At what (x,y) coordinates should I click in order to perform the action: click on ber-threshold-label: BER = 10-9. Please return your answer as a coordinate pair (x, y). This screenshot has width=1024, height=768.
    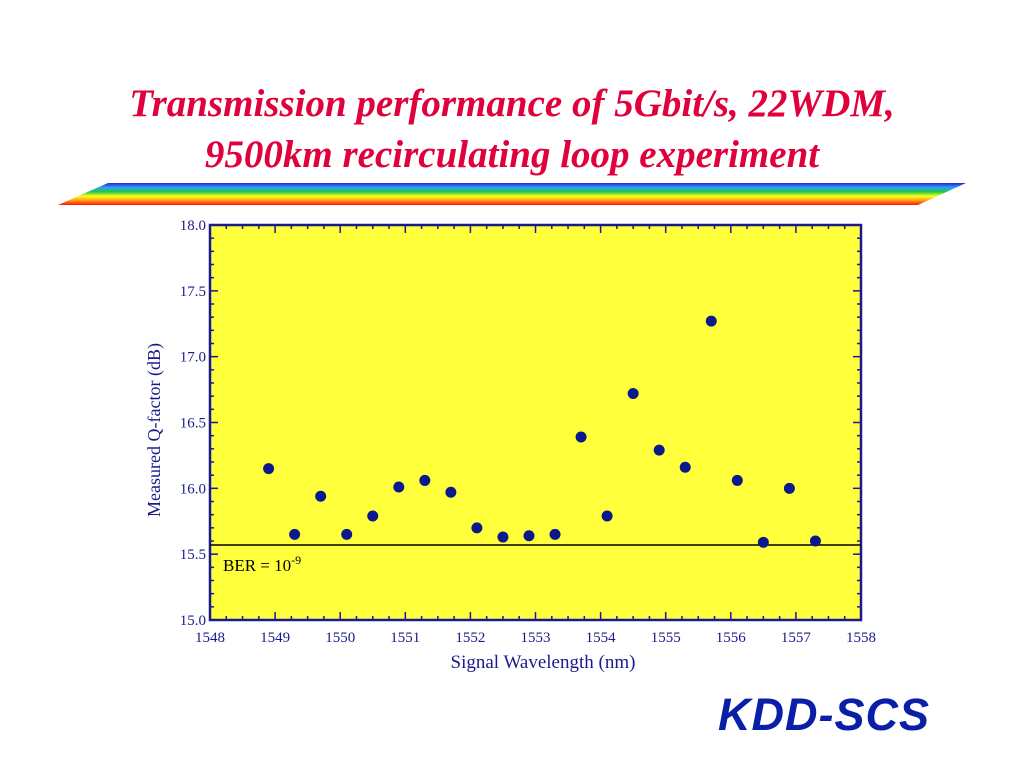
    Looking at the image, I should click on (262, 564).